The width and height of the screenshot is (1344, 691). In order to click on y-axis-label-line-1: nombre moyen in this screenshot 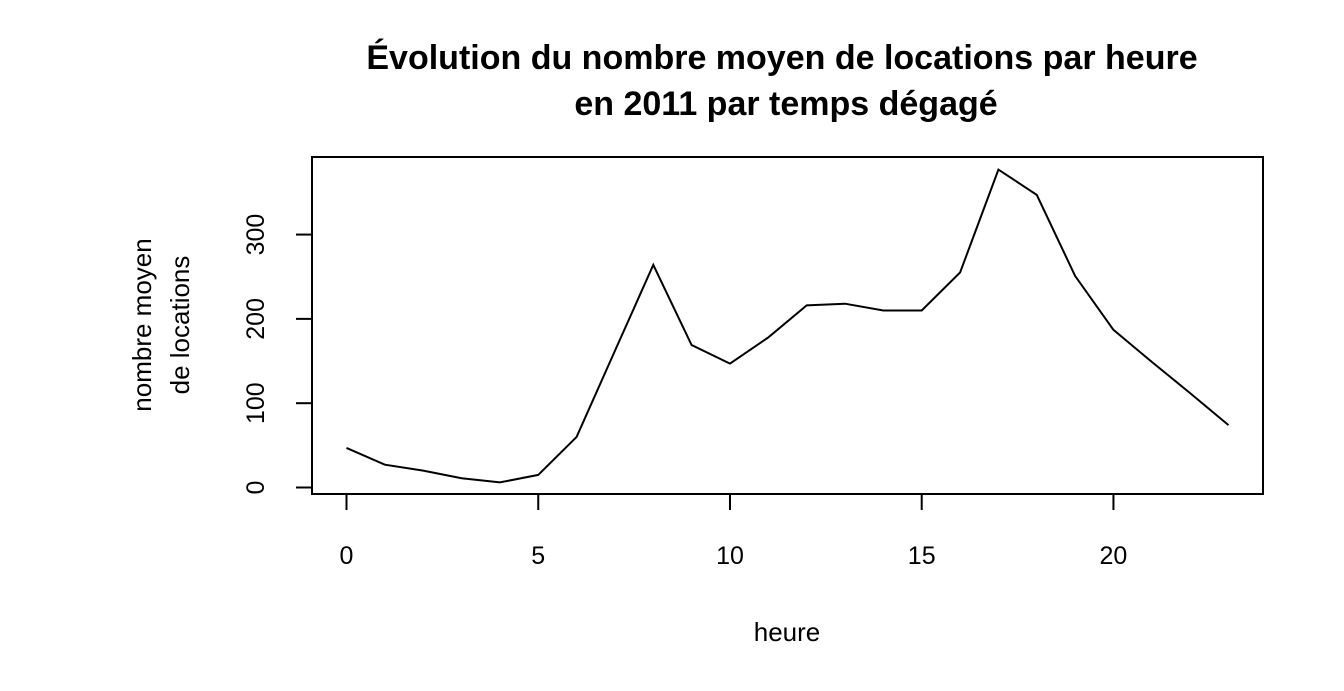, I will do `click(142, 324)`.